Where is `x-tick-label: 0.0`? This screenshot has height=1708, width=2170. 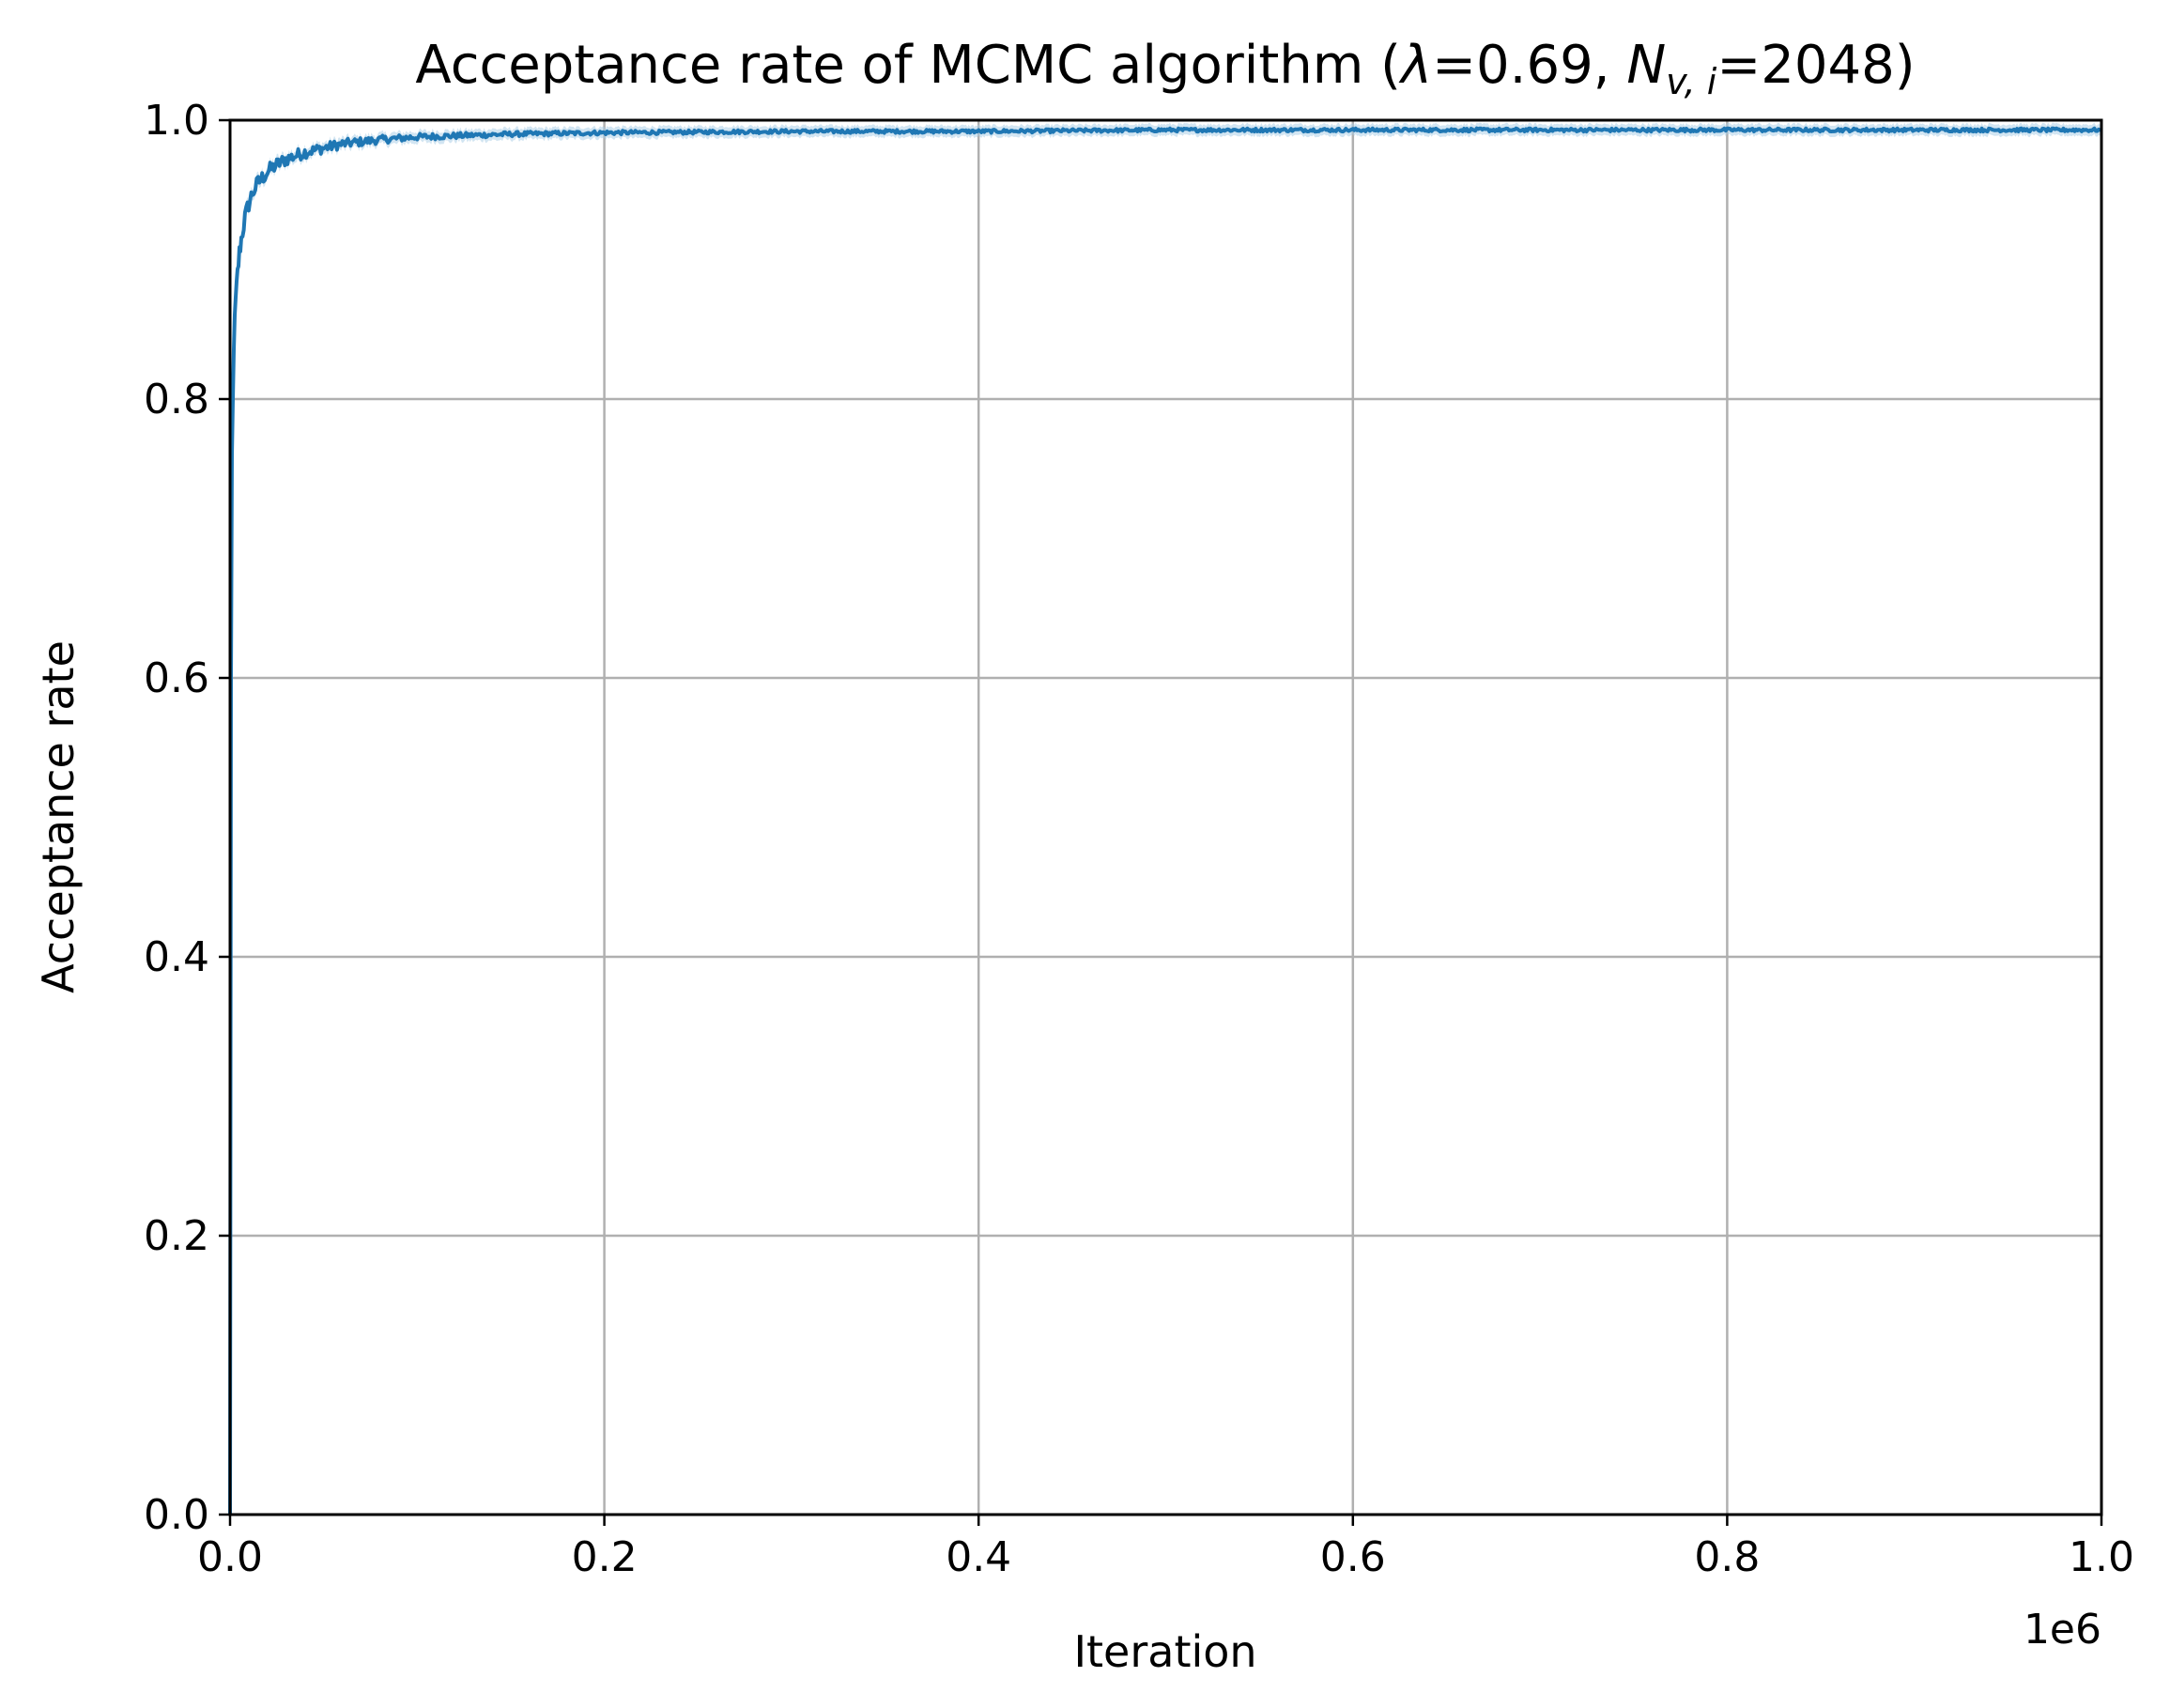
x-tick-label: 0.0 is located at coordinates (230, 1557).